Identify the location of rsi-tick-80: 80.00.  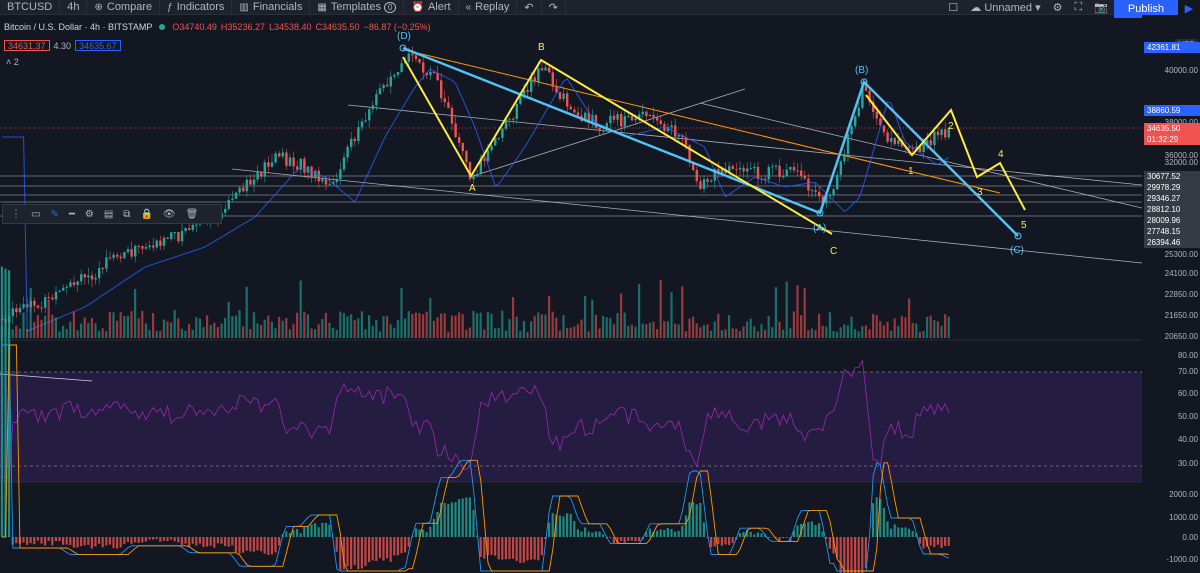
(1187, 355).